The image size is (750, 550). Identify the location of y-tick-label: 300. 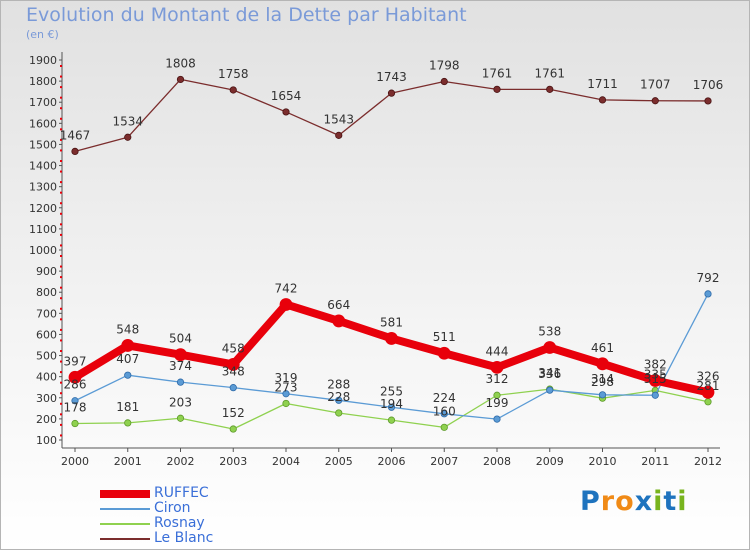
(46, 398).